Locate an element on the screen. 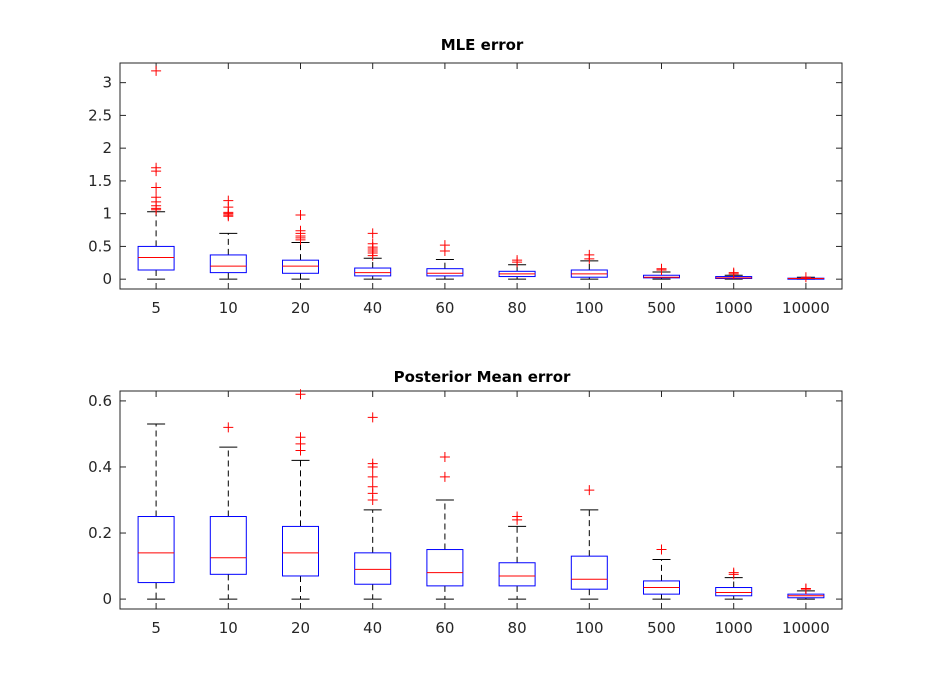 This screenshot has height=683, width=932. y-tick-label: 3 is located at coordinates (107, 83).